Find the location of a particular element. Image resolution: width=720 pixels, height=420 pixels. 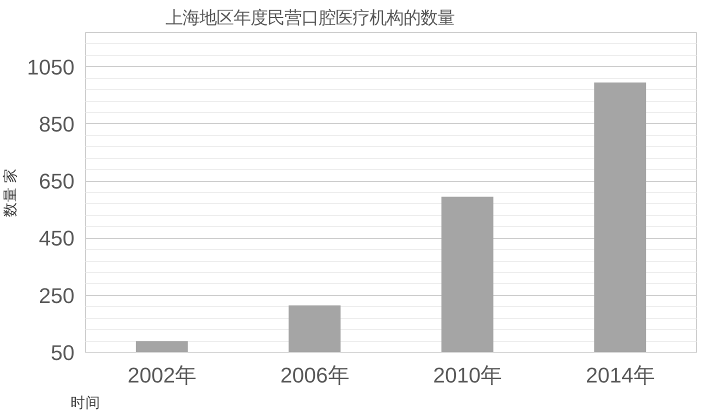

chart-title: 上海地区年度民营口腔医疗机构的数量 is located at coordinates (310, 18).